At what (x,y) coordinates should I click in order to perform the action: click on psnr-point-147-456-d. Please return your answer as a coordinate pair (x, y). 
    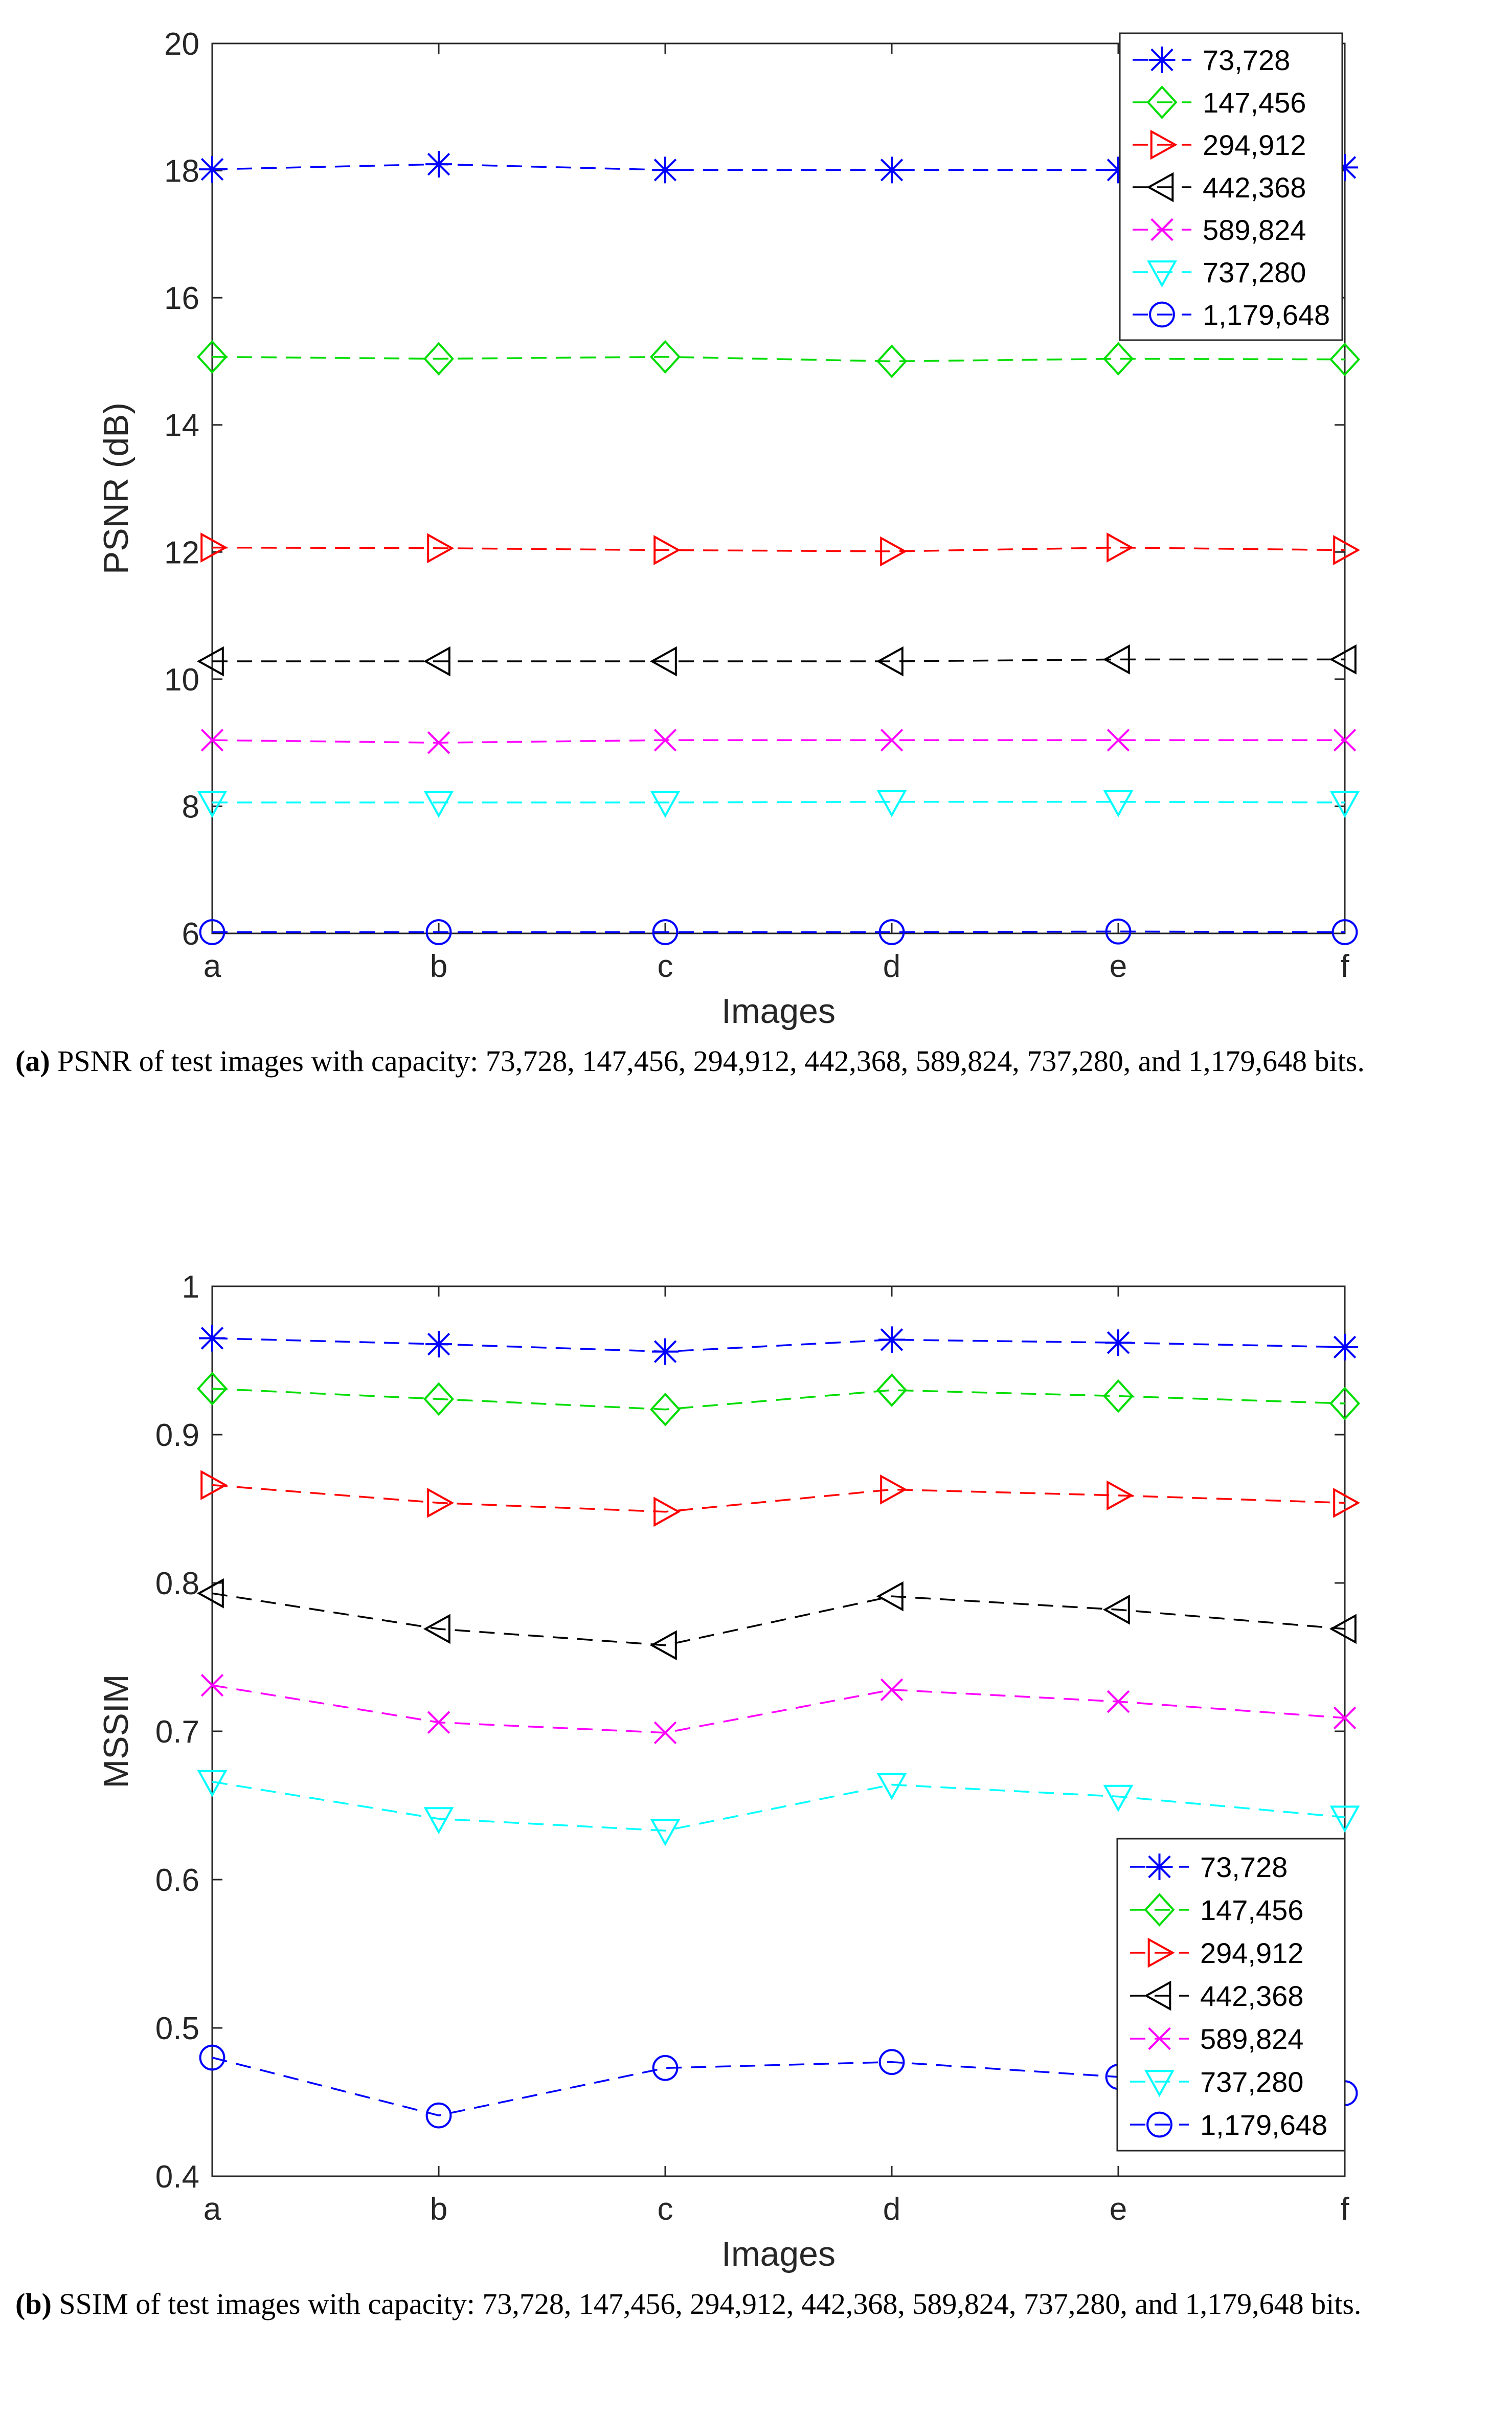
    Looking at the image, I should click on (892, 361).